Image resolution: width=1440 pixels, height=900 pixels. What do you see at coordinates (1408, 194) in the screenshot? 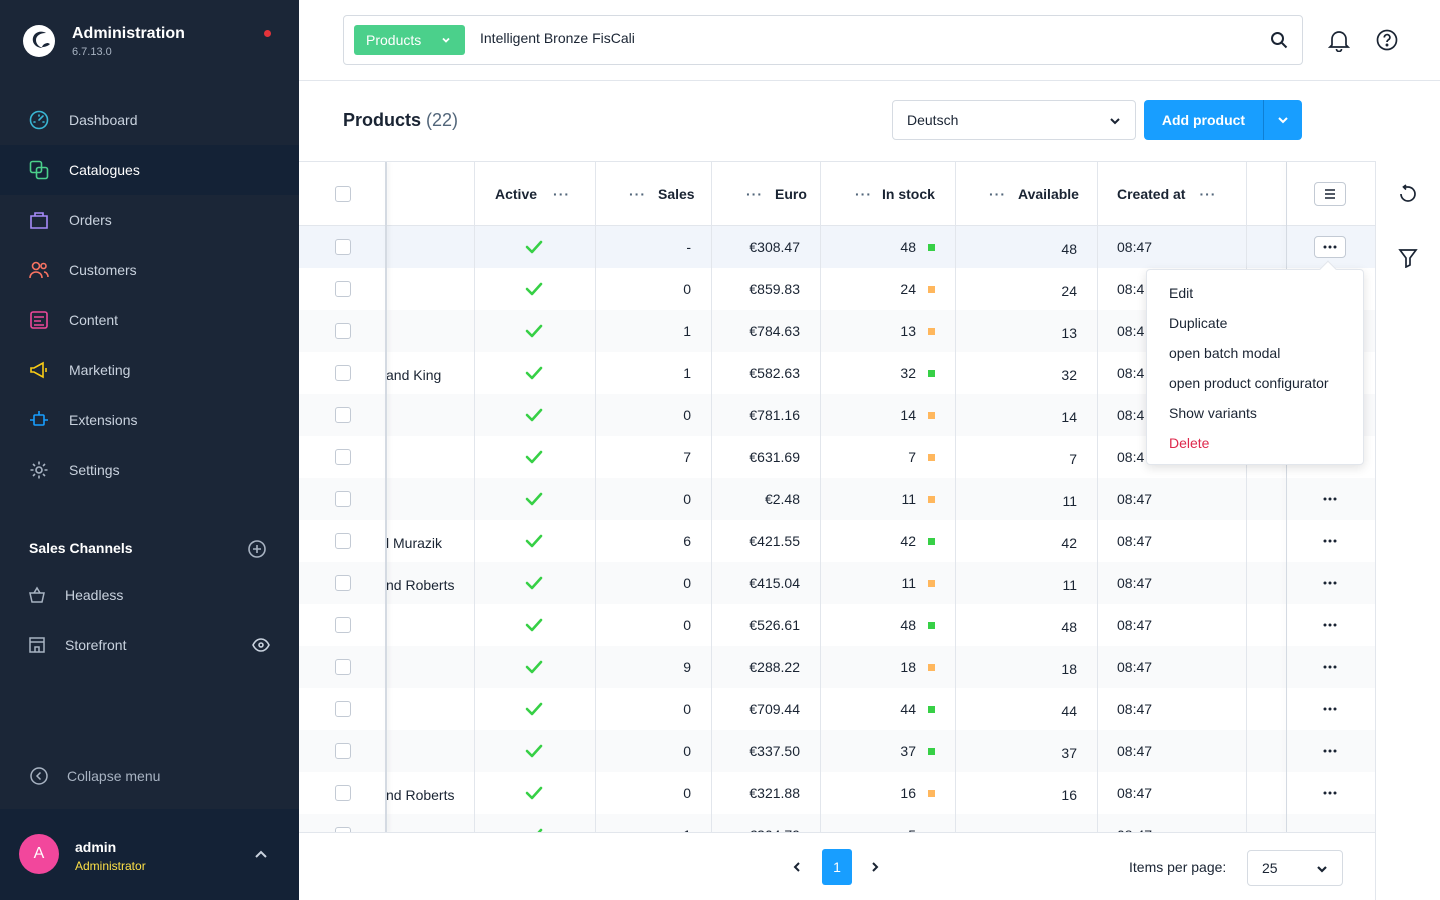
I see `refresh-icon` at bounding box center [1408, 194].